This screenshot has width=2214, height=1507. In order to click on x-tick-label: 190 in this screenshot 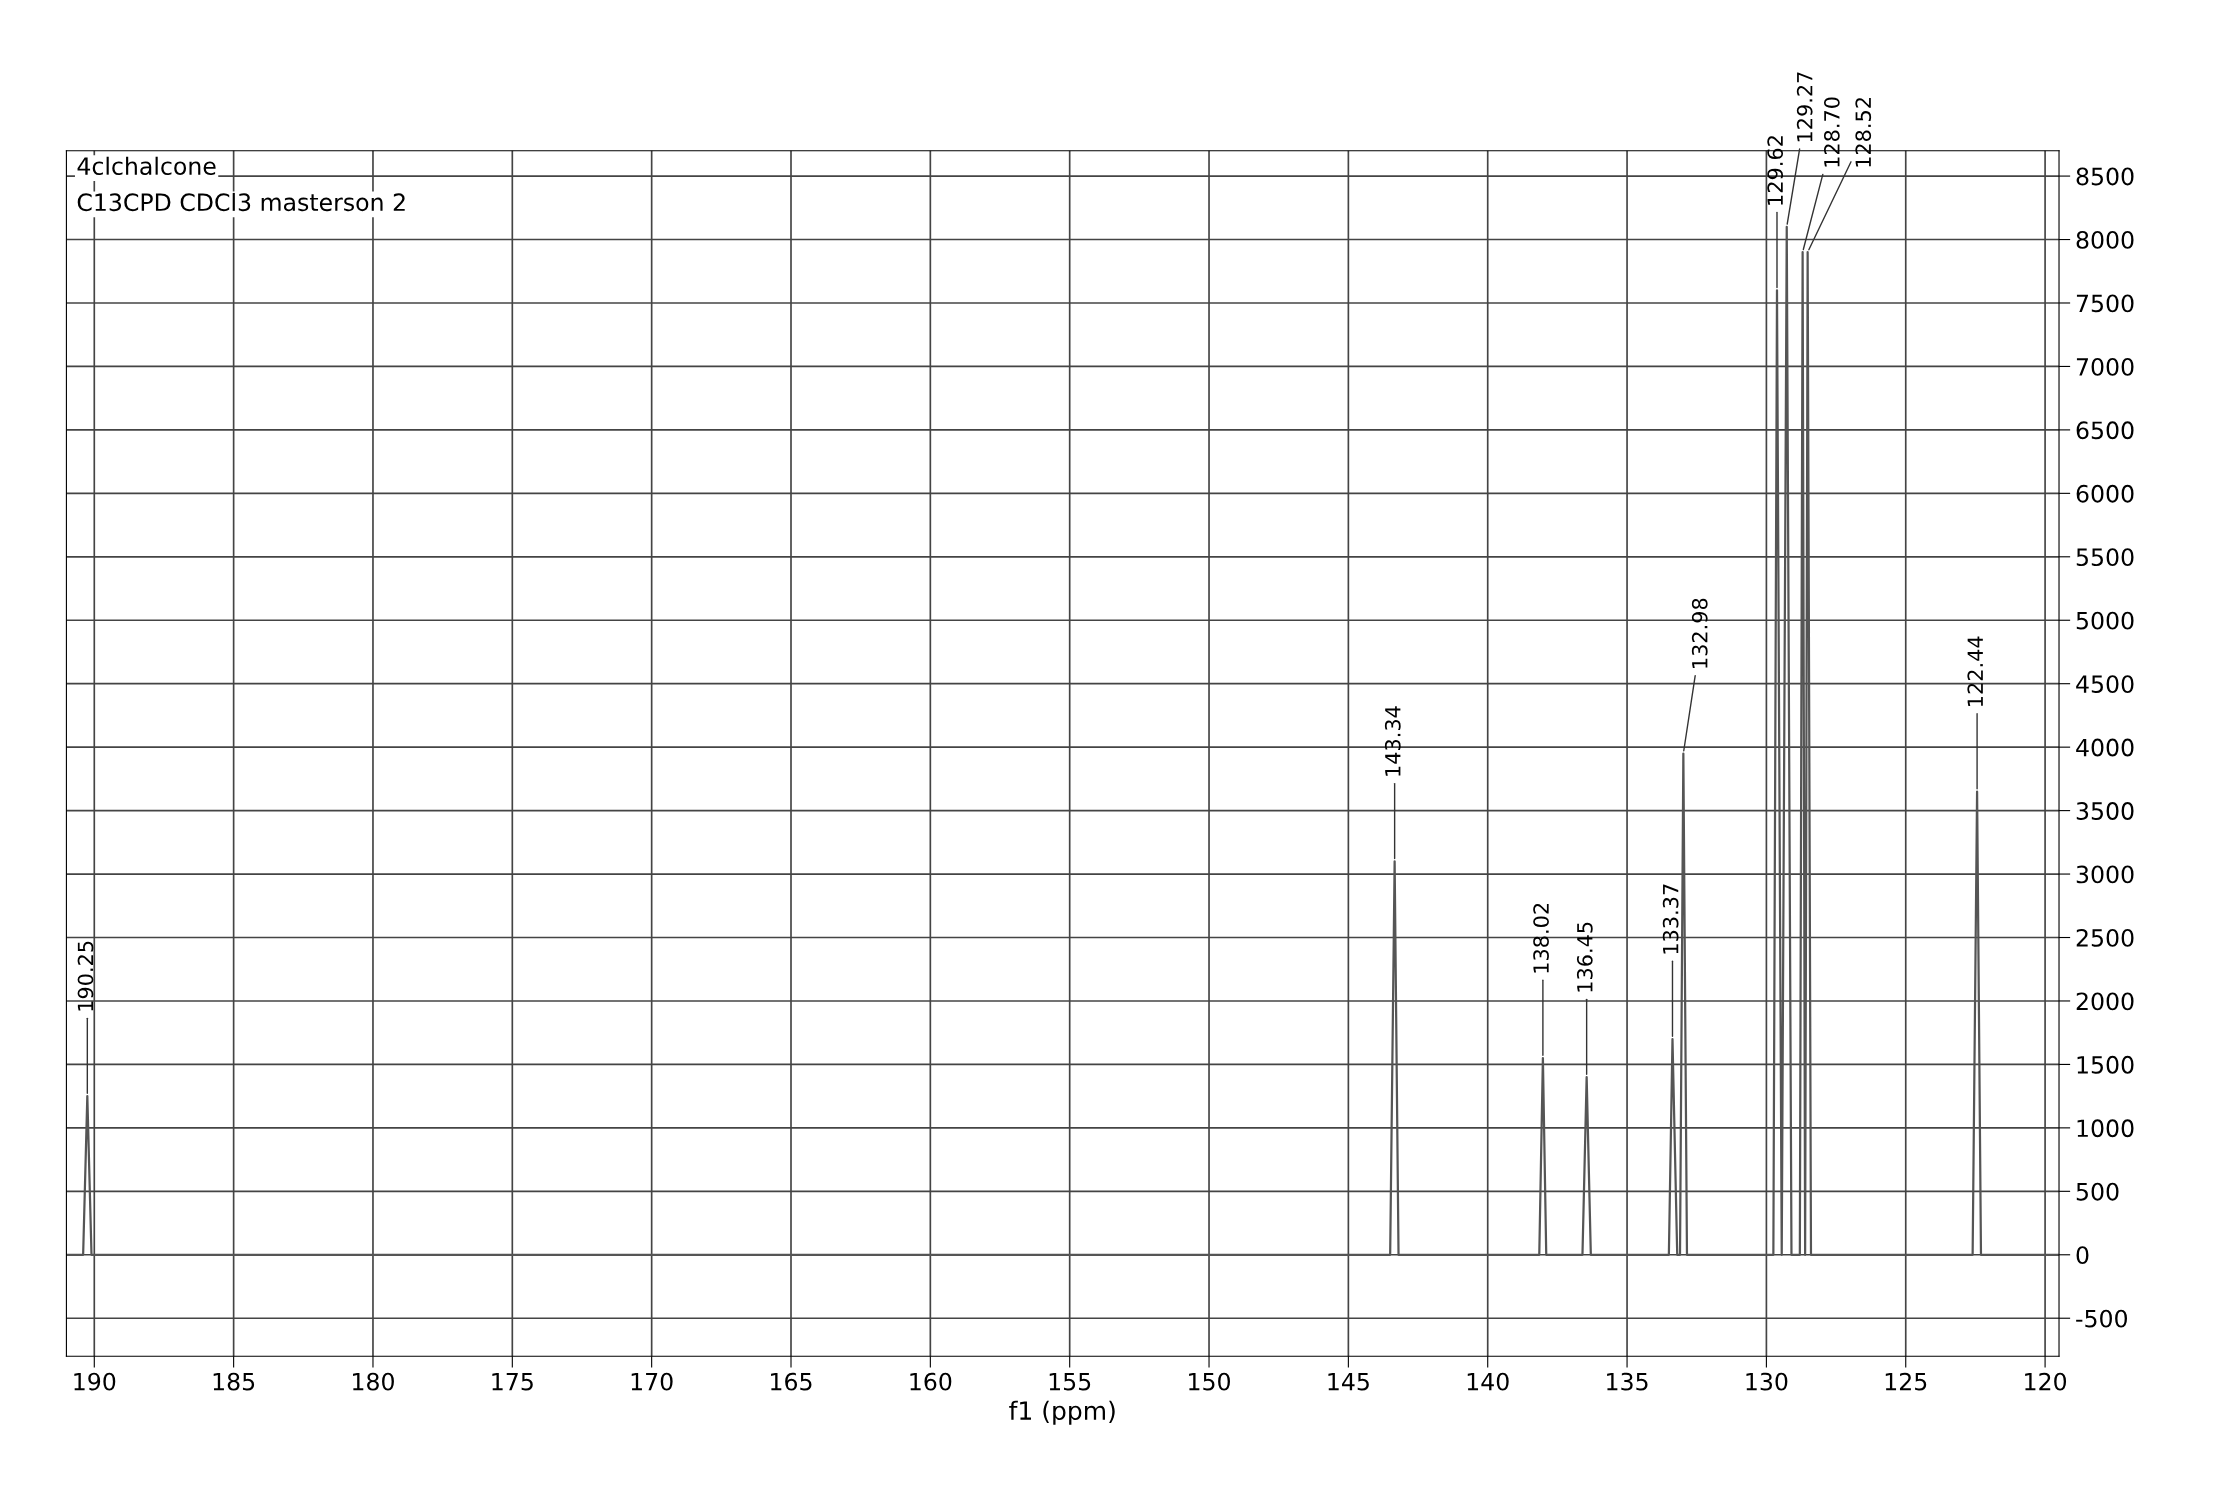, I will do `click(95, 1381)`.